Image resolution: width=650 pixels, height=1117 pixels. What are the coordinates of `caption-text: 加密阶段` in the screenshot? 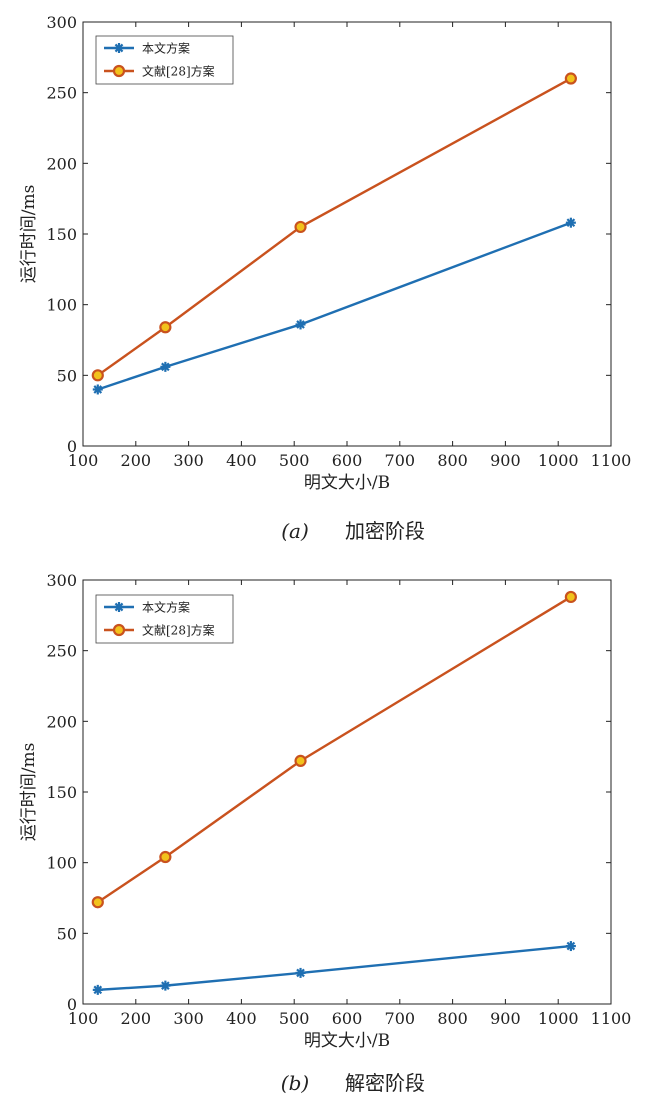 It's located at (385, 531).